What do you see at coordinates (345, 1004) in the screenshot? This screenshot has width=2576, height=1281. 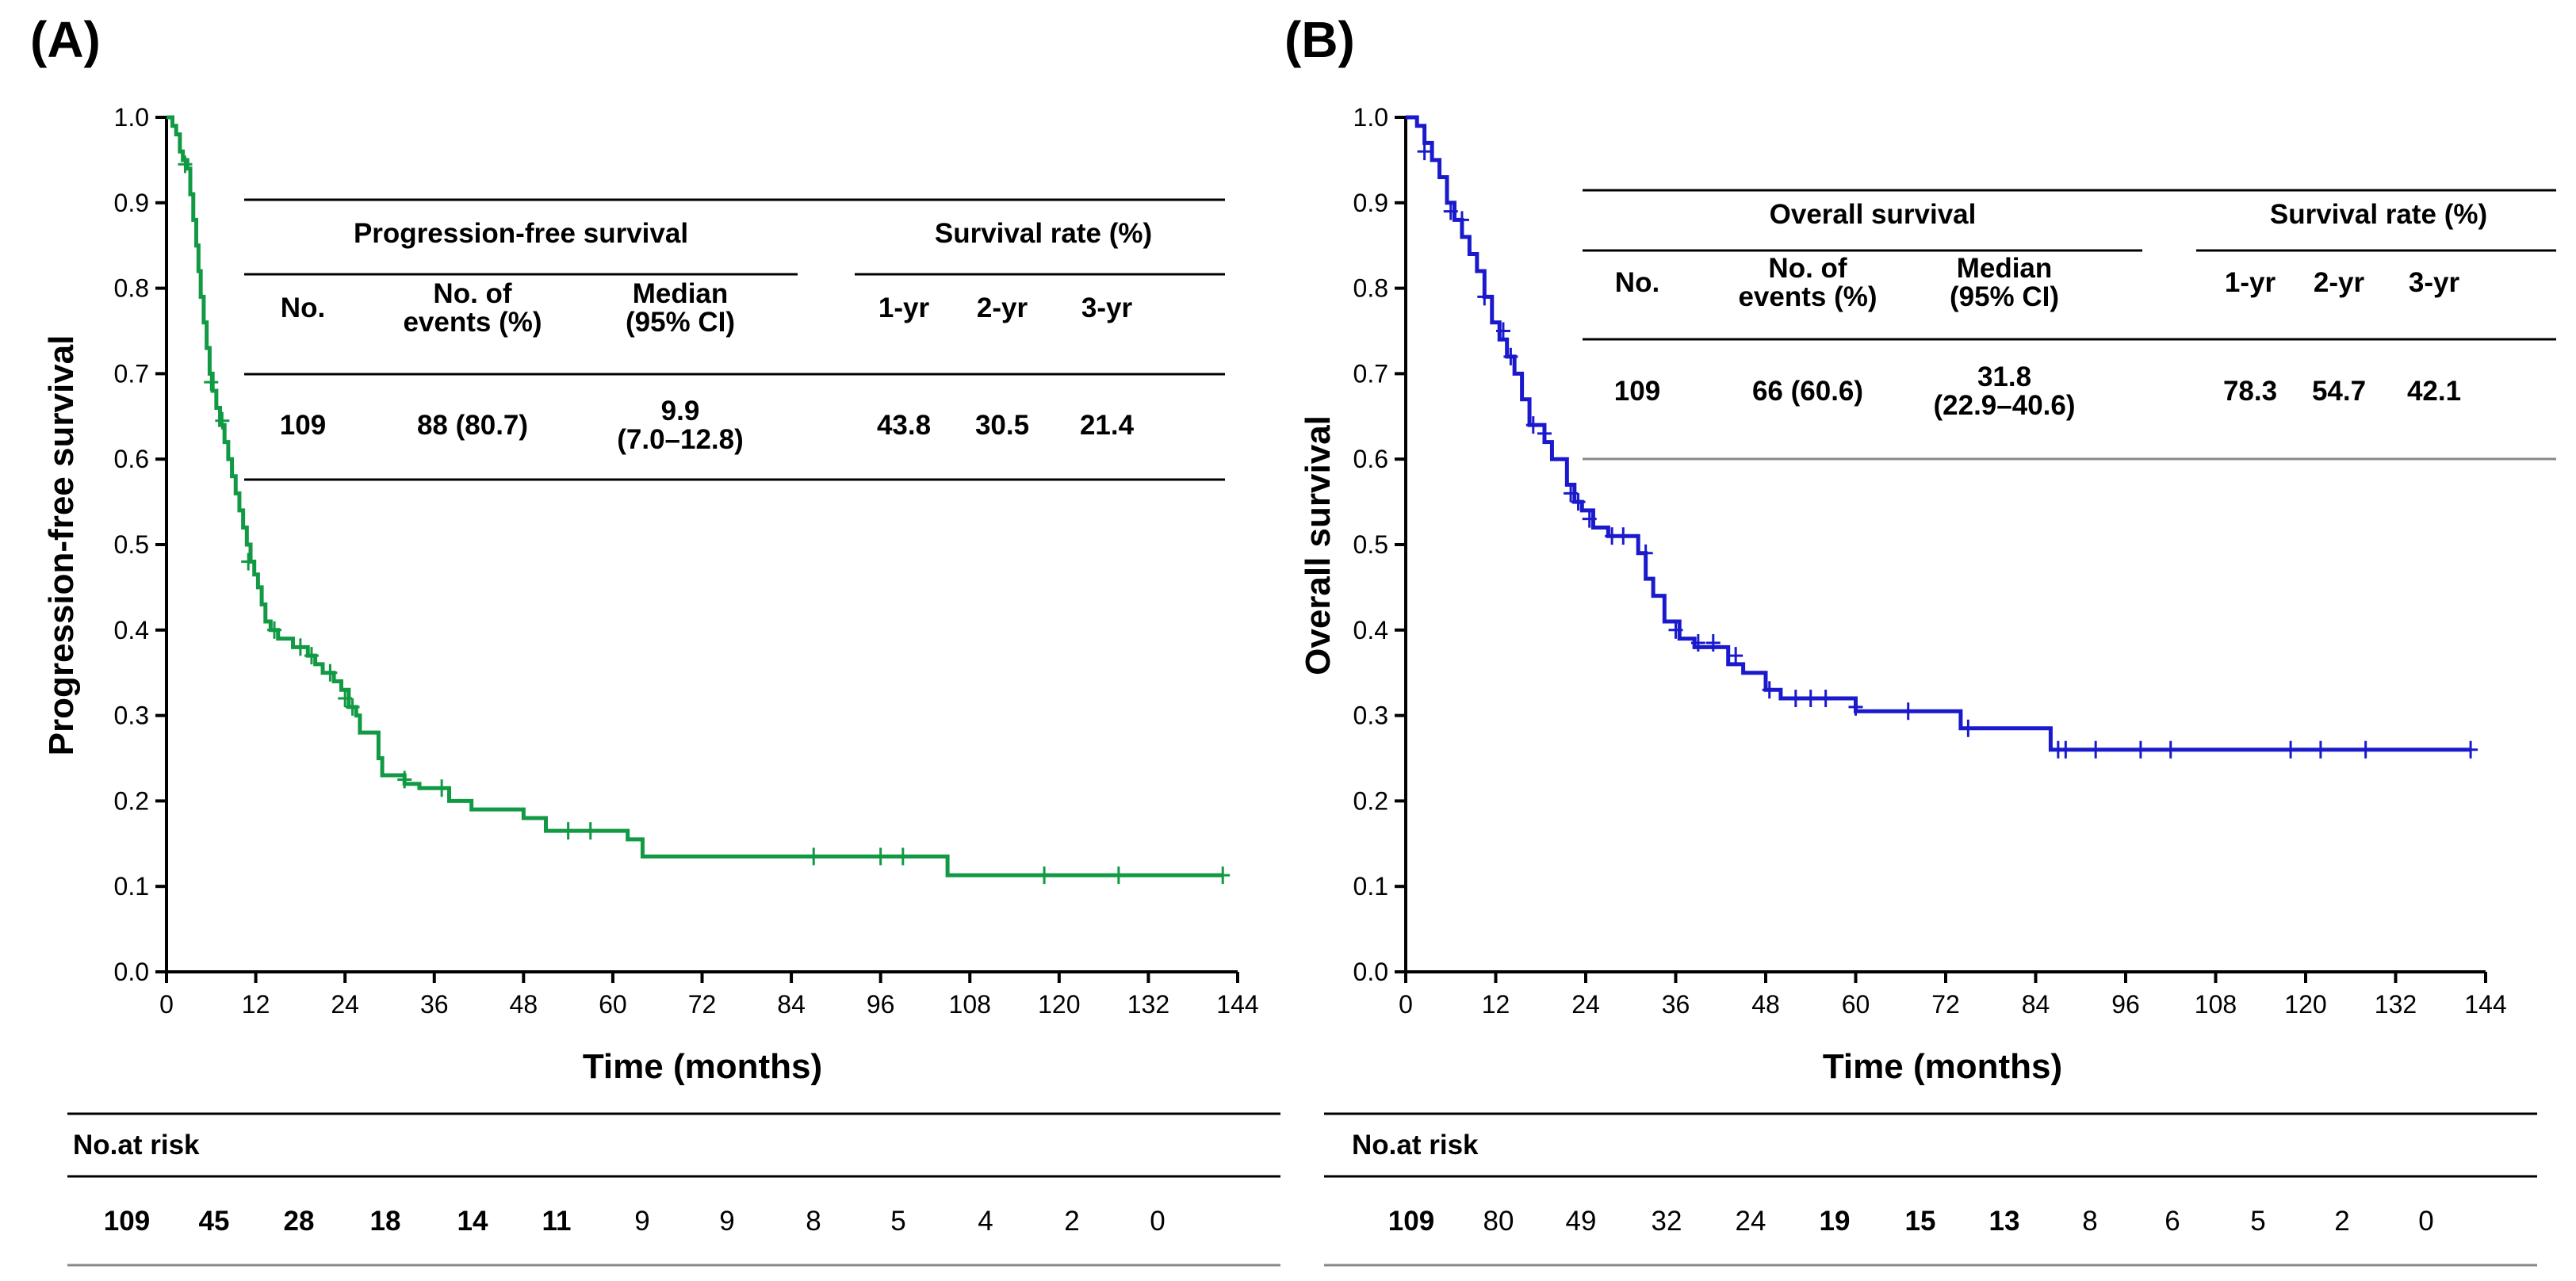 I see `x-tick-label: 24` at bounding box center [345, 1004].